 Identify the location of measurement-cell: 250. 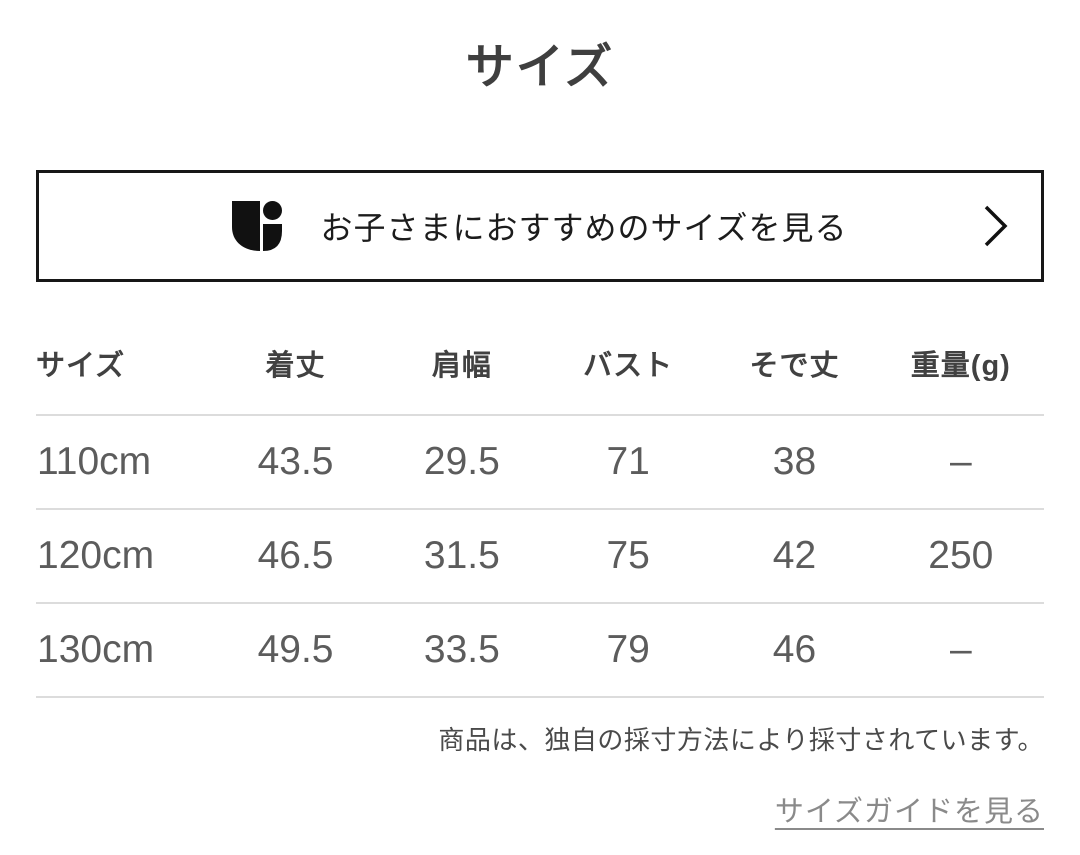
(960, 556).